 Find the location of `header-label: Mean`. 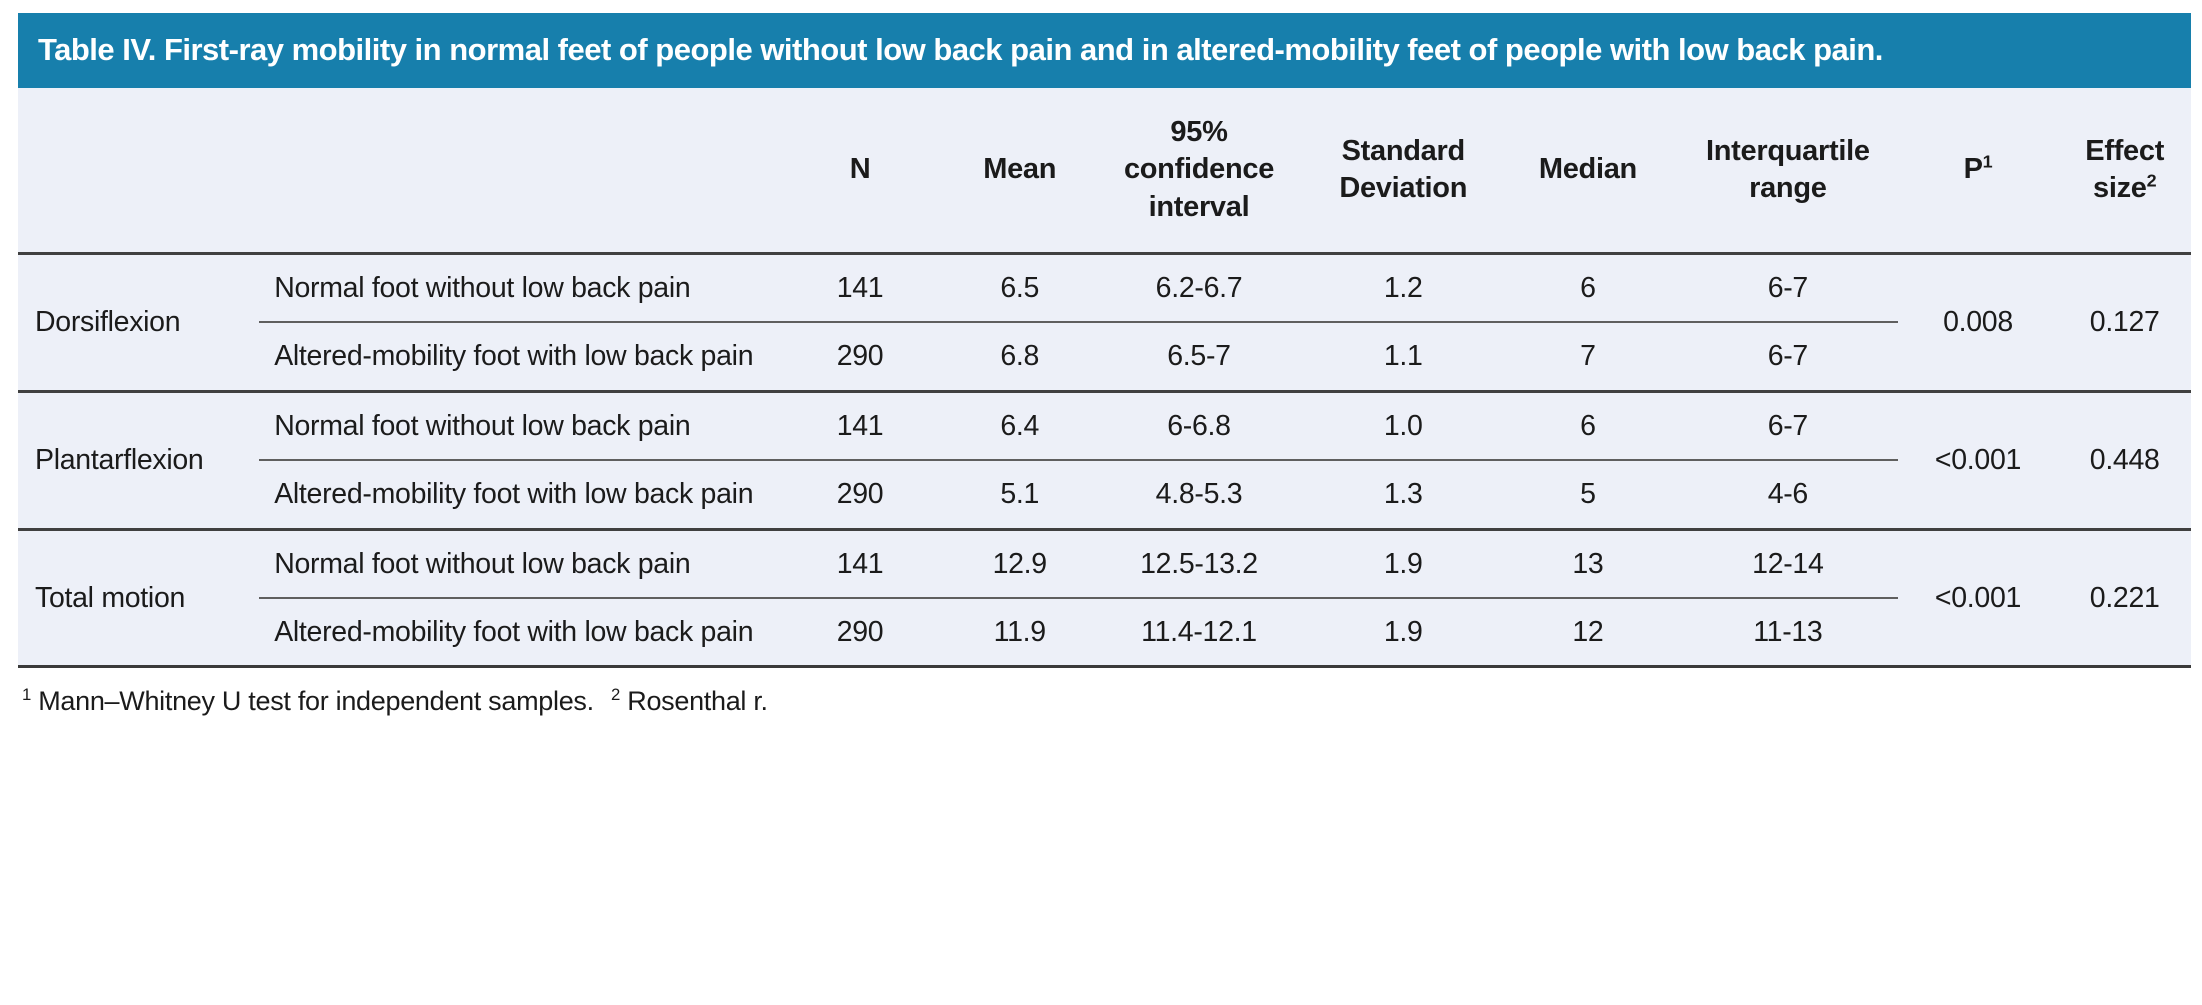

header-label: Mean is located at coordinates (1020, 169).